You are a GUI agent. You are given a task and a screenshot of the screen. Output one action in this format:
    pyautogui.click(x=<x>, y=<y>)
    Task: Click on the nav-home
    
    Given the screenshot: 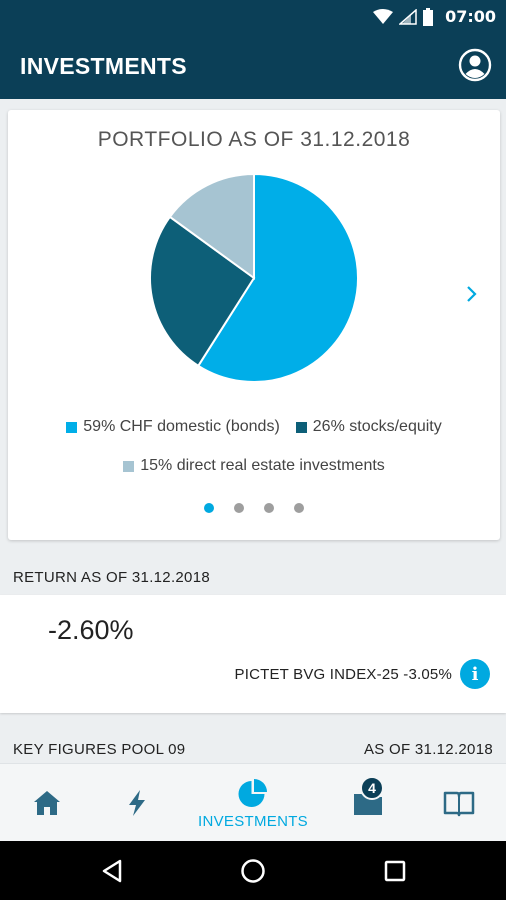 What is the action you would take?
    pyautogui.click(x=47, y=803)
    